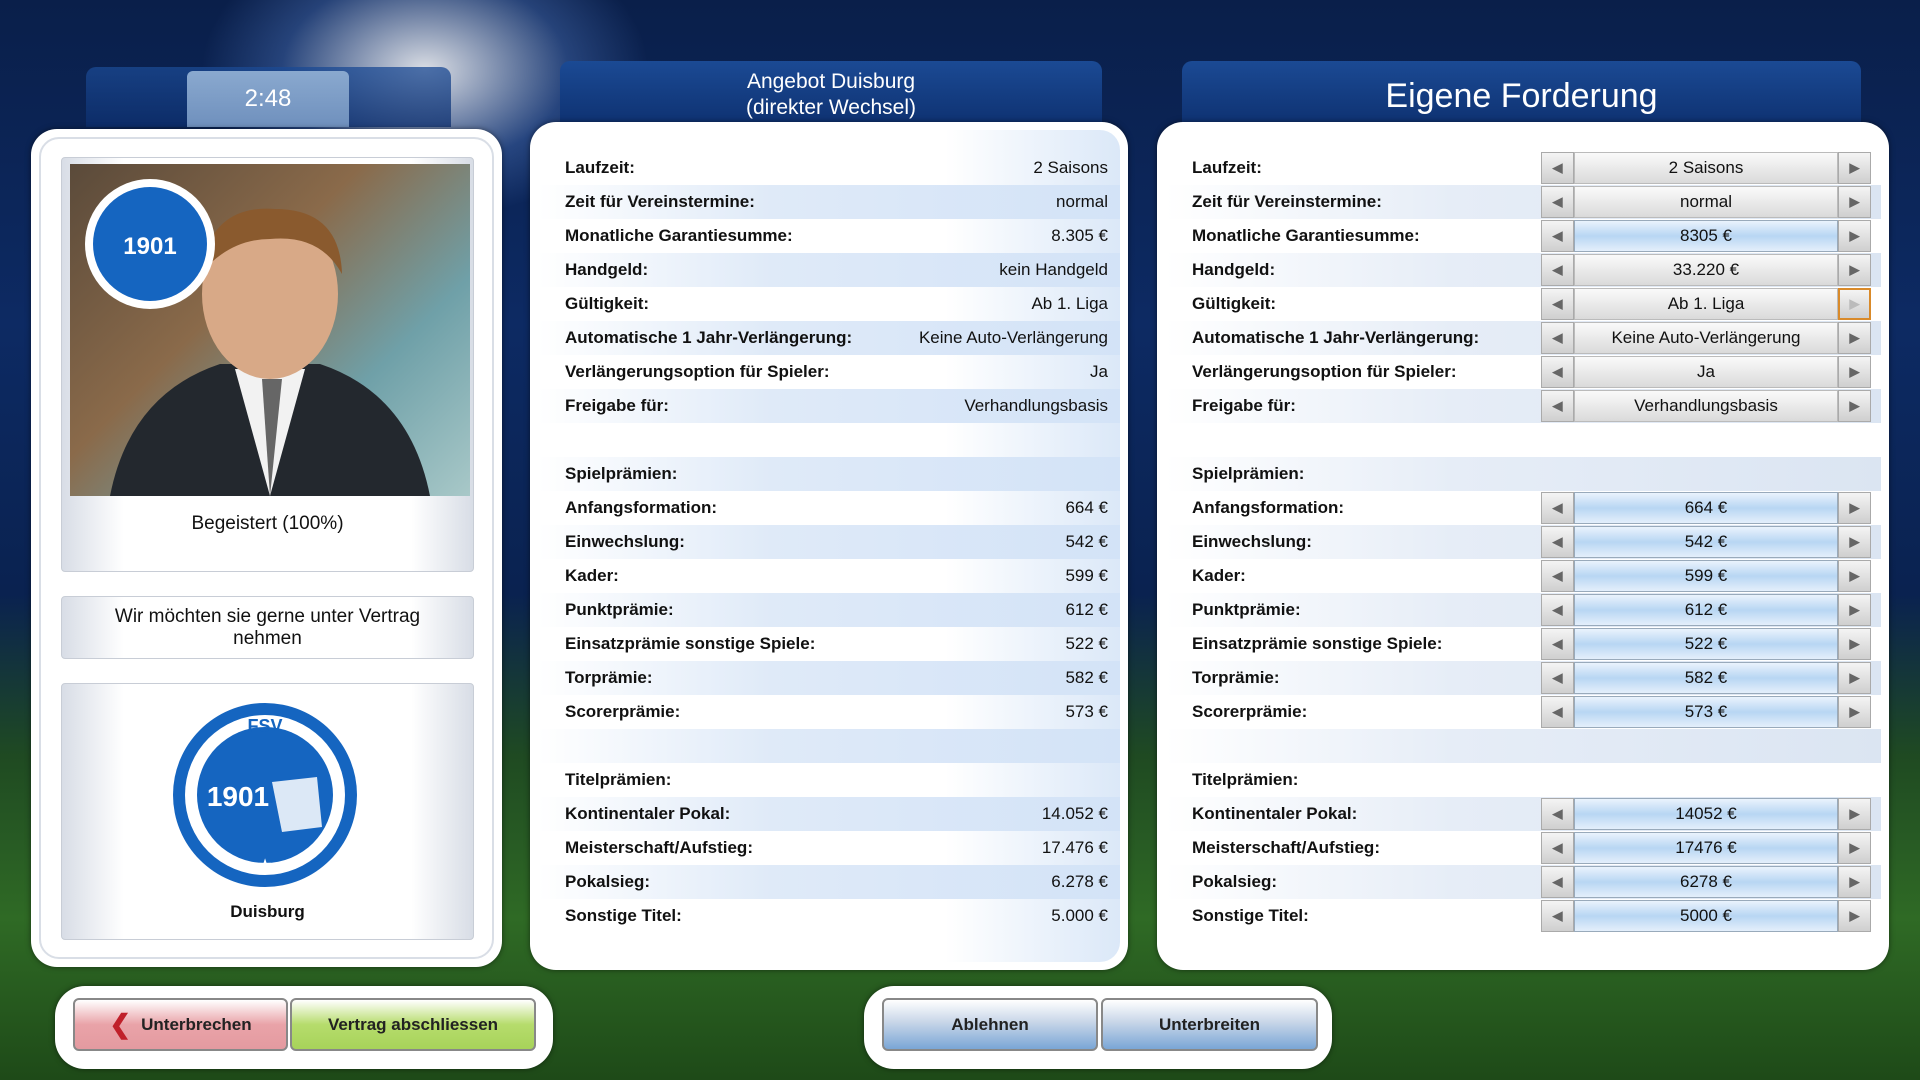  I want to click on demand-row-label: Laufzeit:, so click(1227, 167).